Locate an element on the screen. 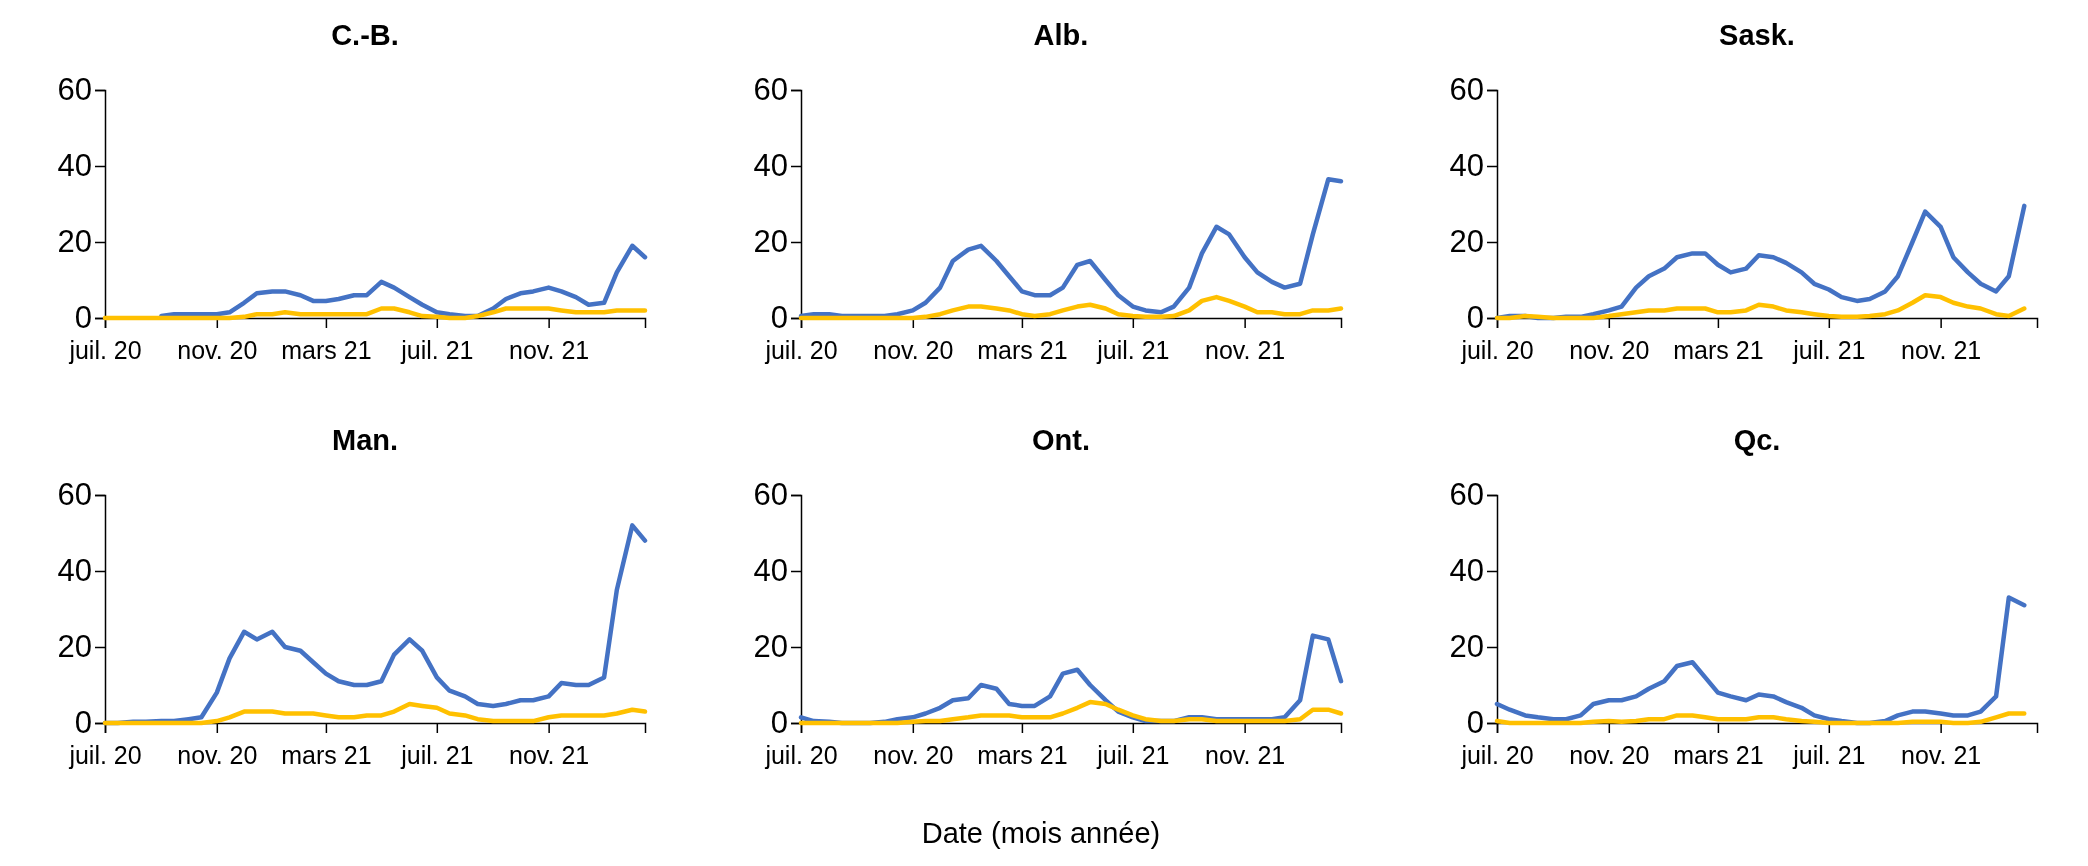 The image size is (2088, 866). chart-title: C.-B. is located at coordinates (365, 35).